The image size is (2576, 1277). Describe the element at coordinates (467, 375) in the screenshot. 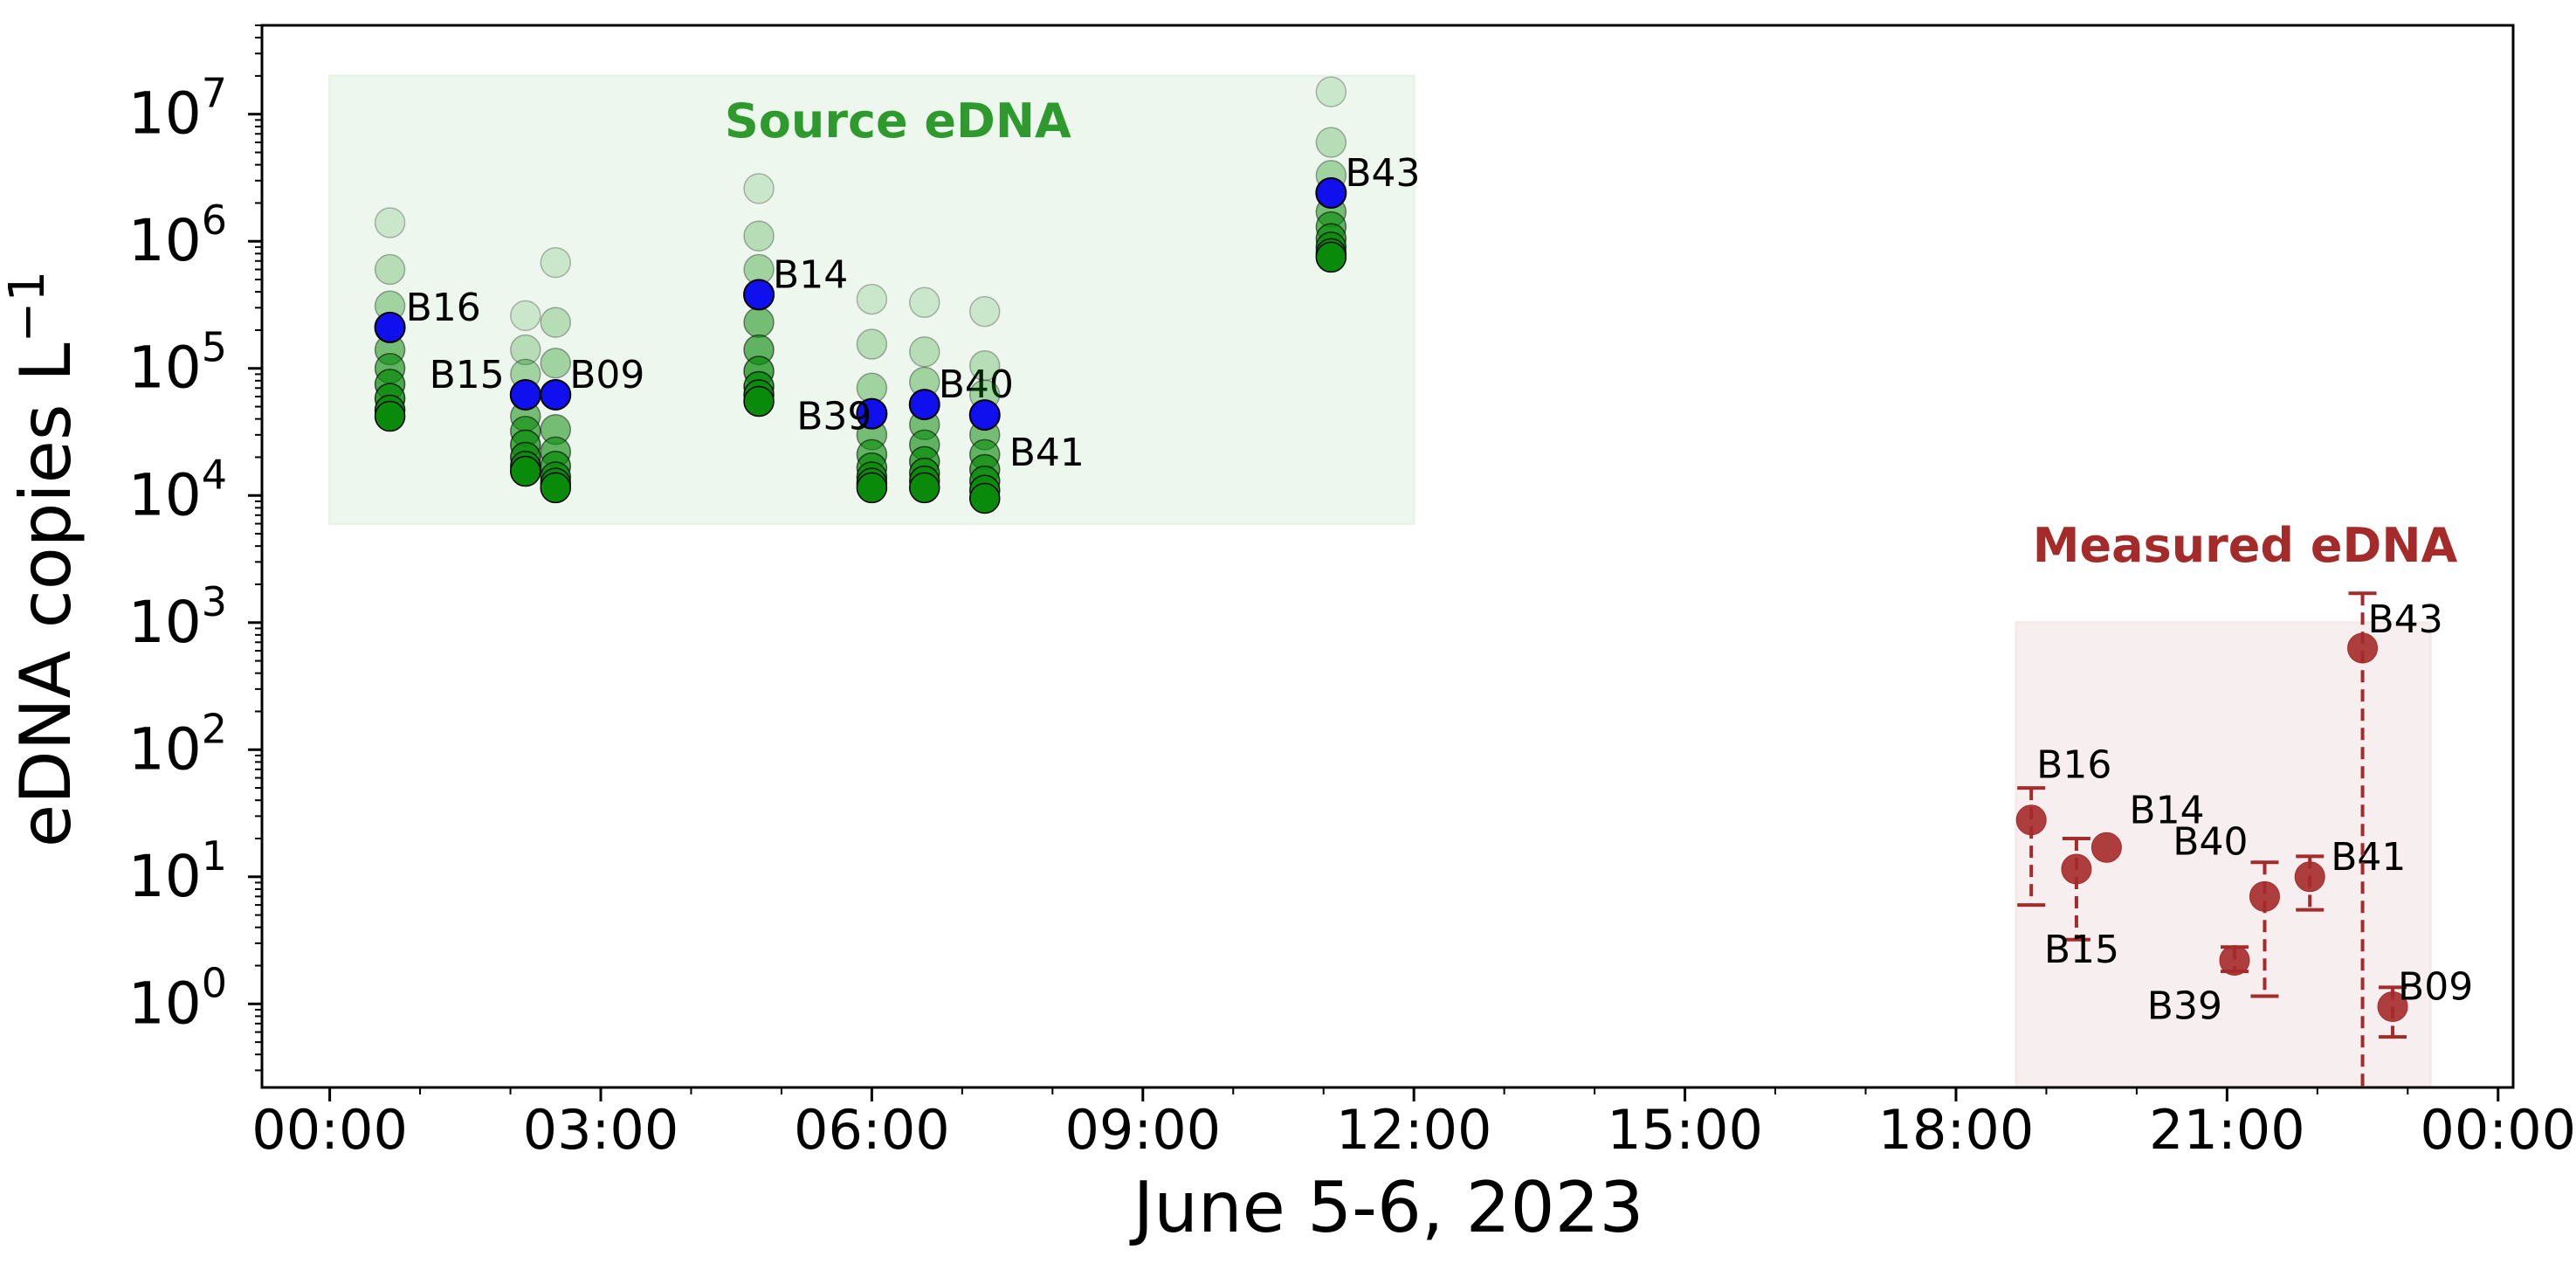

I see `source-label-B15: B15` at that location.